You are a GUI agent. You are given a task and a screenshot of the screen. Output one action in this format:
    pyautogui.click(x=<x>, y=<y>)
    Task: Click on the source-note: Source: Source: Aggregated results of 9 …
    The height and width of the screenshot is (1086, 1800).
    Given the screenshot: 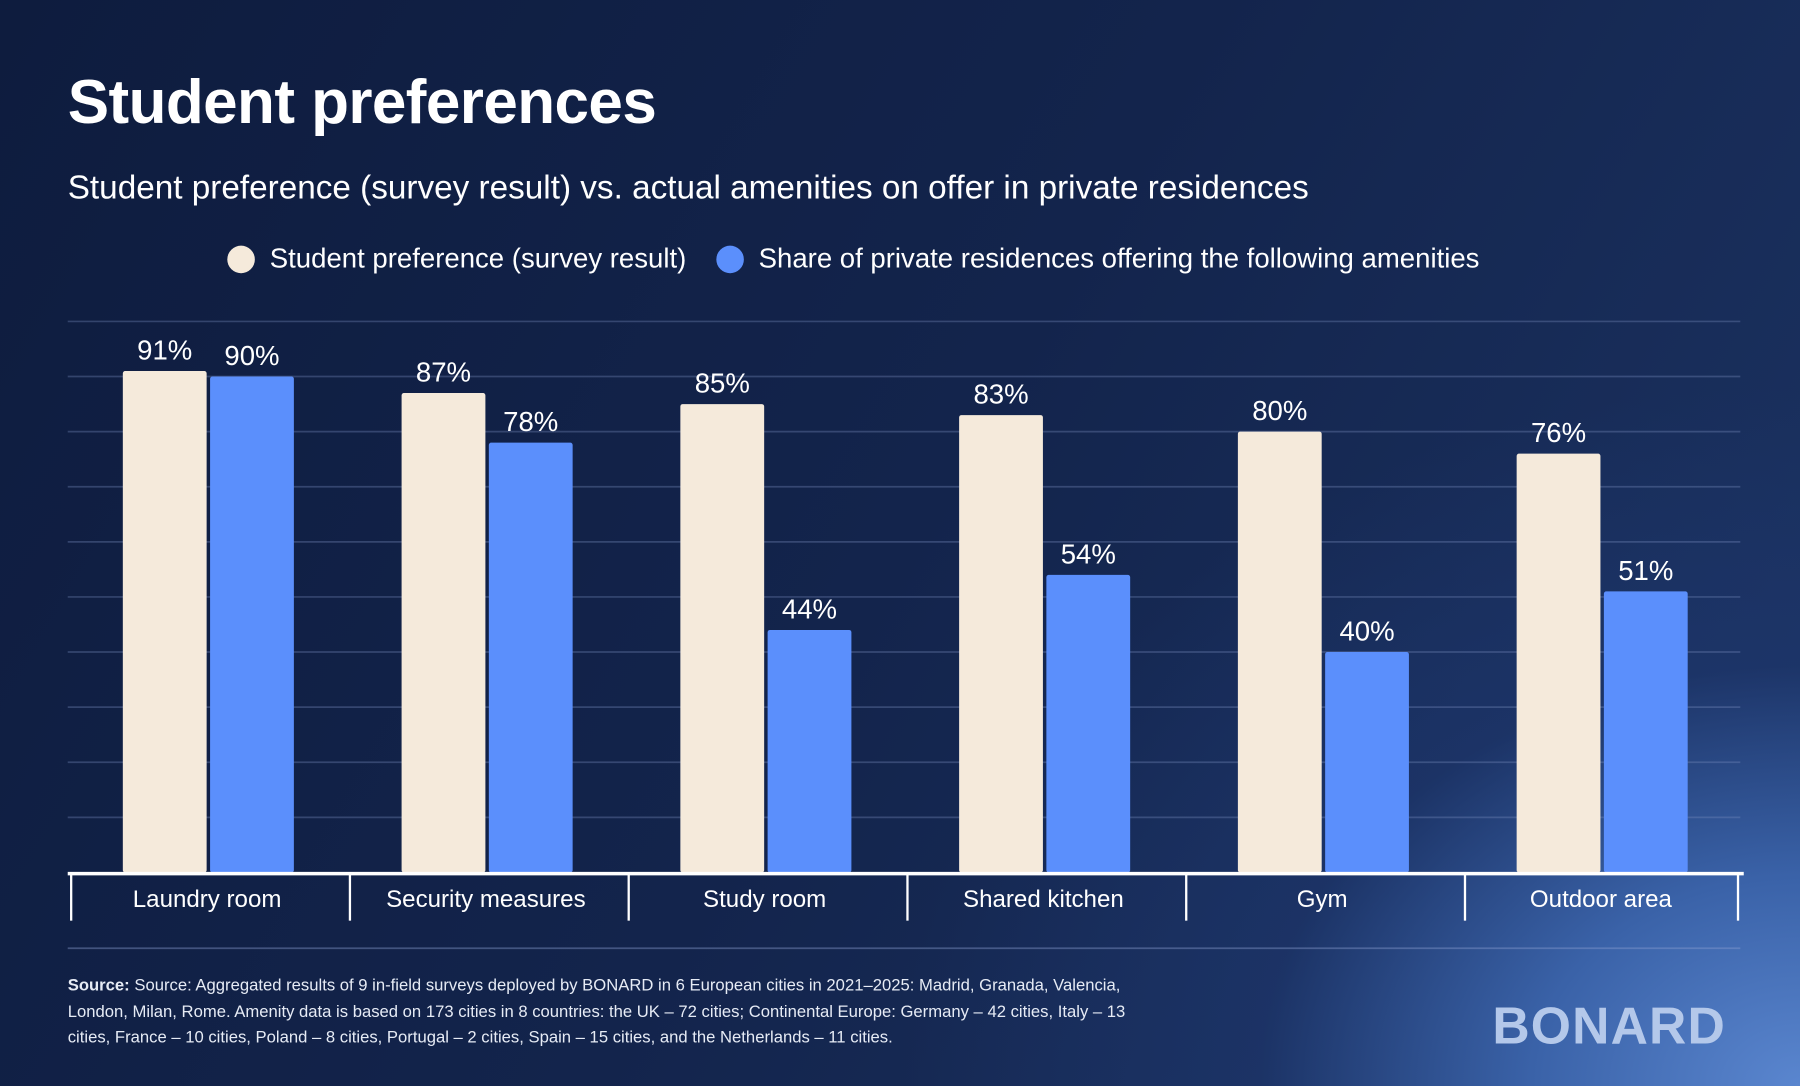 What is the action you would take?
    pyautogui.click(x=602, y=1011)
    